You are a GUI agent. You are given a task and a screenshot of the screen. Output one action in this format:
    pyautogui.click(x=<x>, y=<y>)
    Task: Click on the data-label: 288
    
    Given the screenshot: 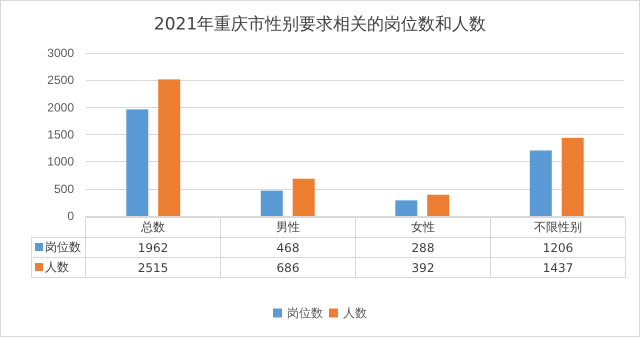 What is the action you would take?
    pyautogui.click(x=423, y=248)
    